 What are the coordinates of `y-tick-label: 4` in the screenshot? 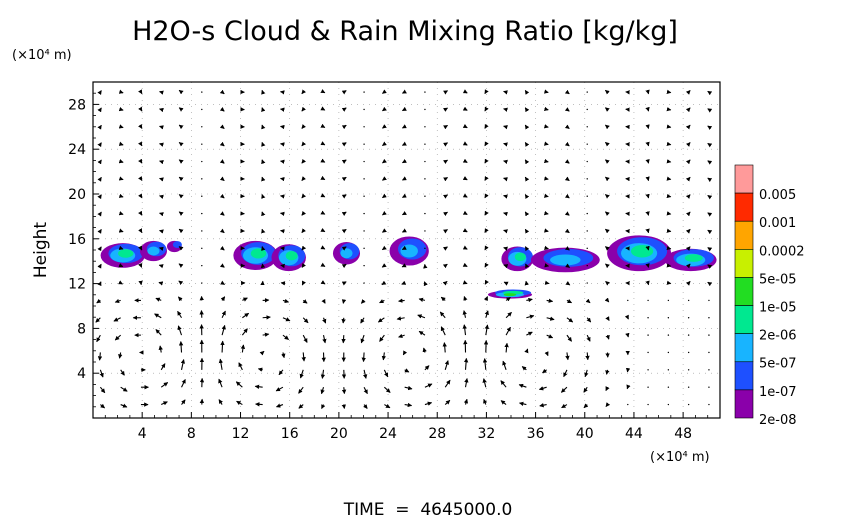 It's located at (81, 374).